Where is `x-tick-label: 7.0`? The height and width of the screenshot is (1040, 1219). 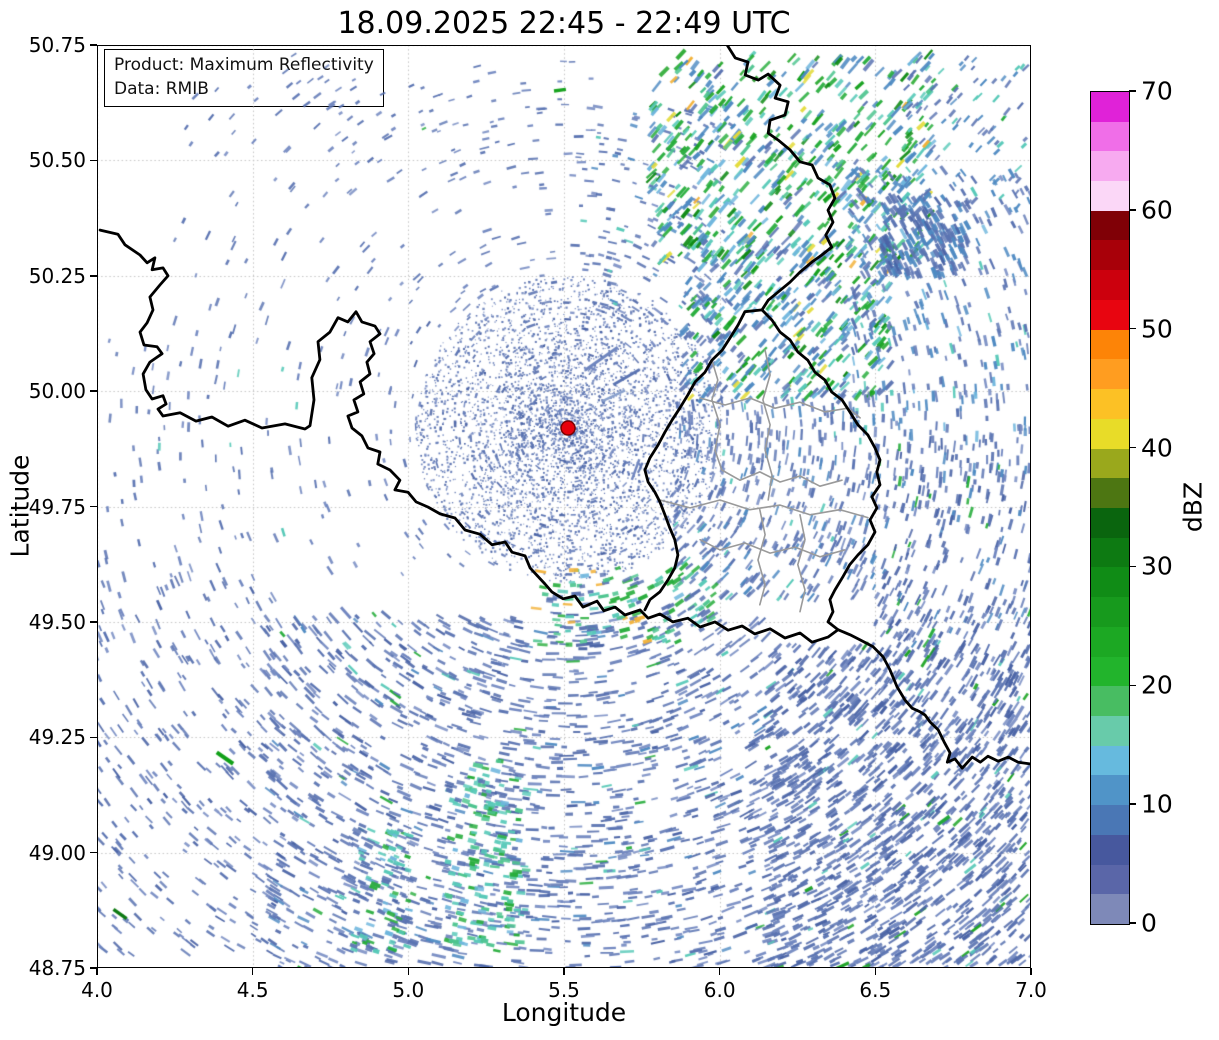 x-tick-label: 7.0 is located at coordinates (1031, 990).